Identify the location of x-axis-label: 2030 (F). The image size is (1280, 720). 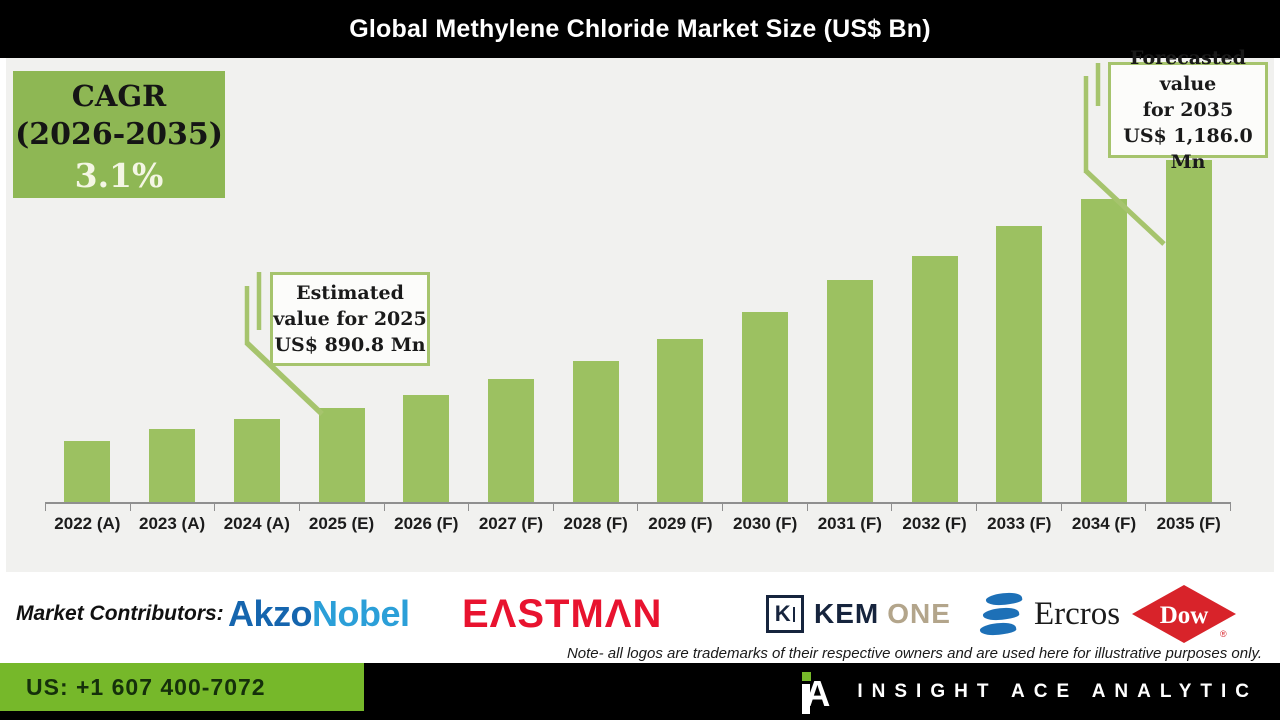
(765, 523).